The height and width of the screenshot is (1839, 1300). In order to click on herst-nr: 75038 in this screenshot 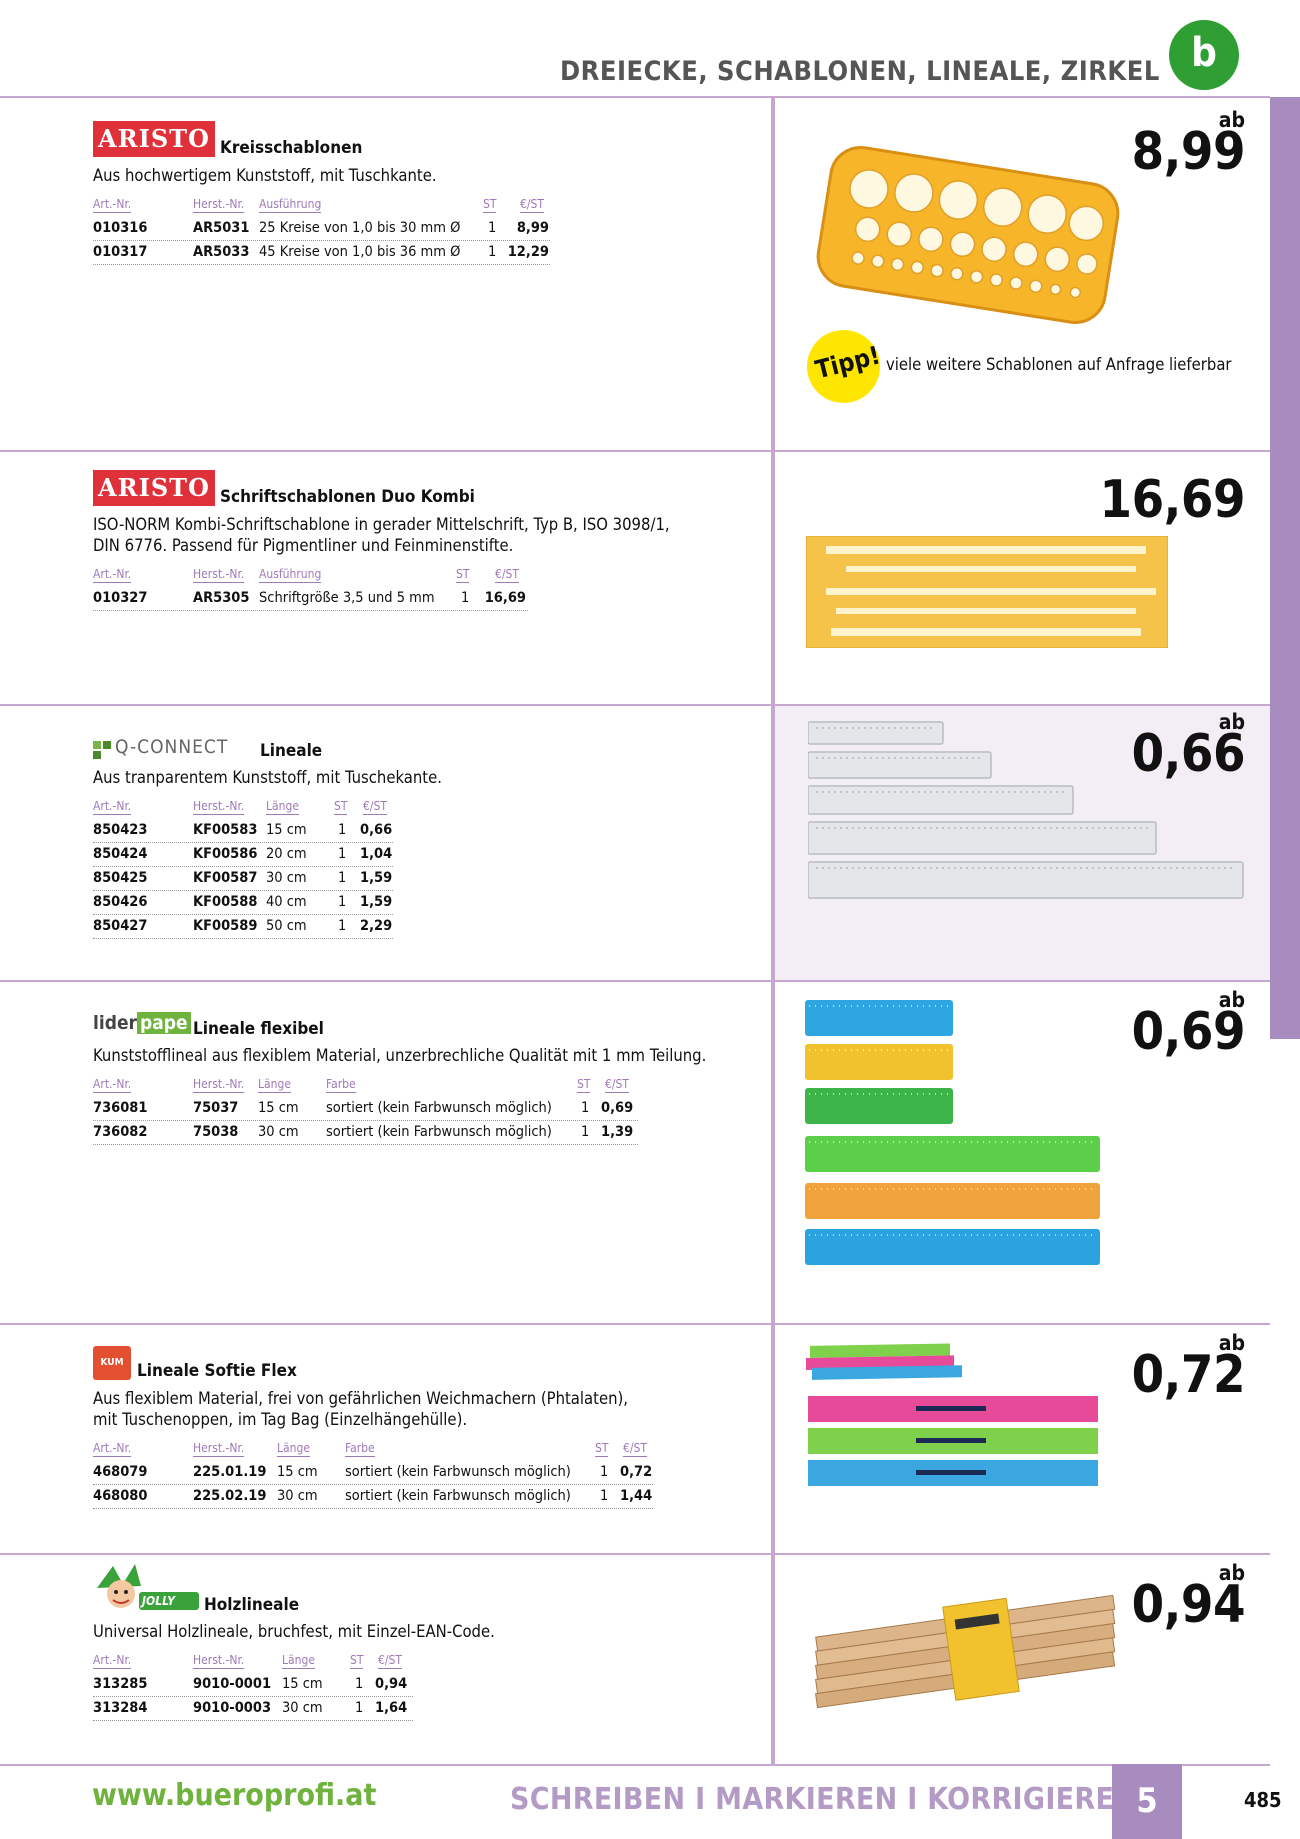, I will do `click(216, 1132)`.